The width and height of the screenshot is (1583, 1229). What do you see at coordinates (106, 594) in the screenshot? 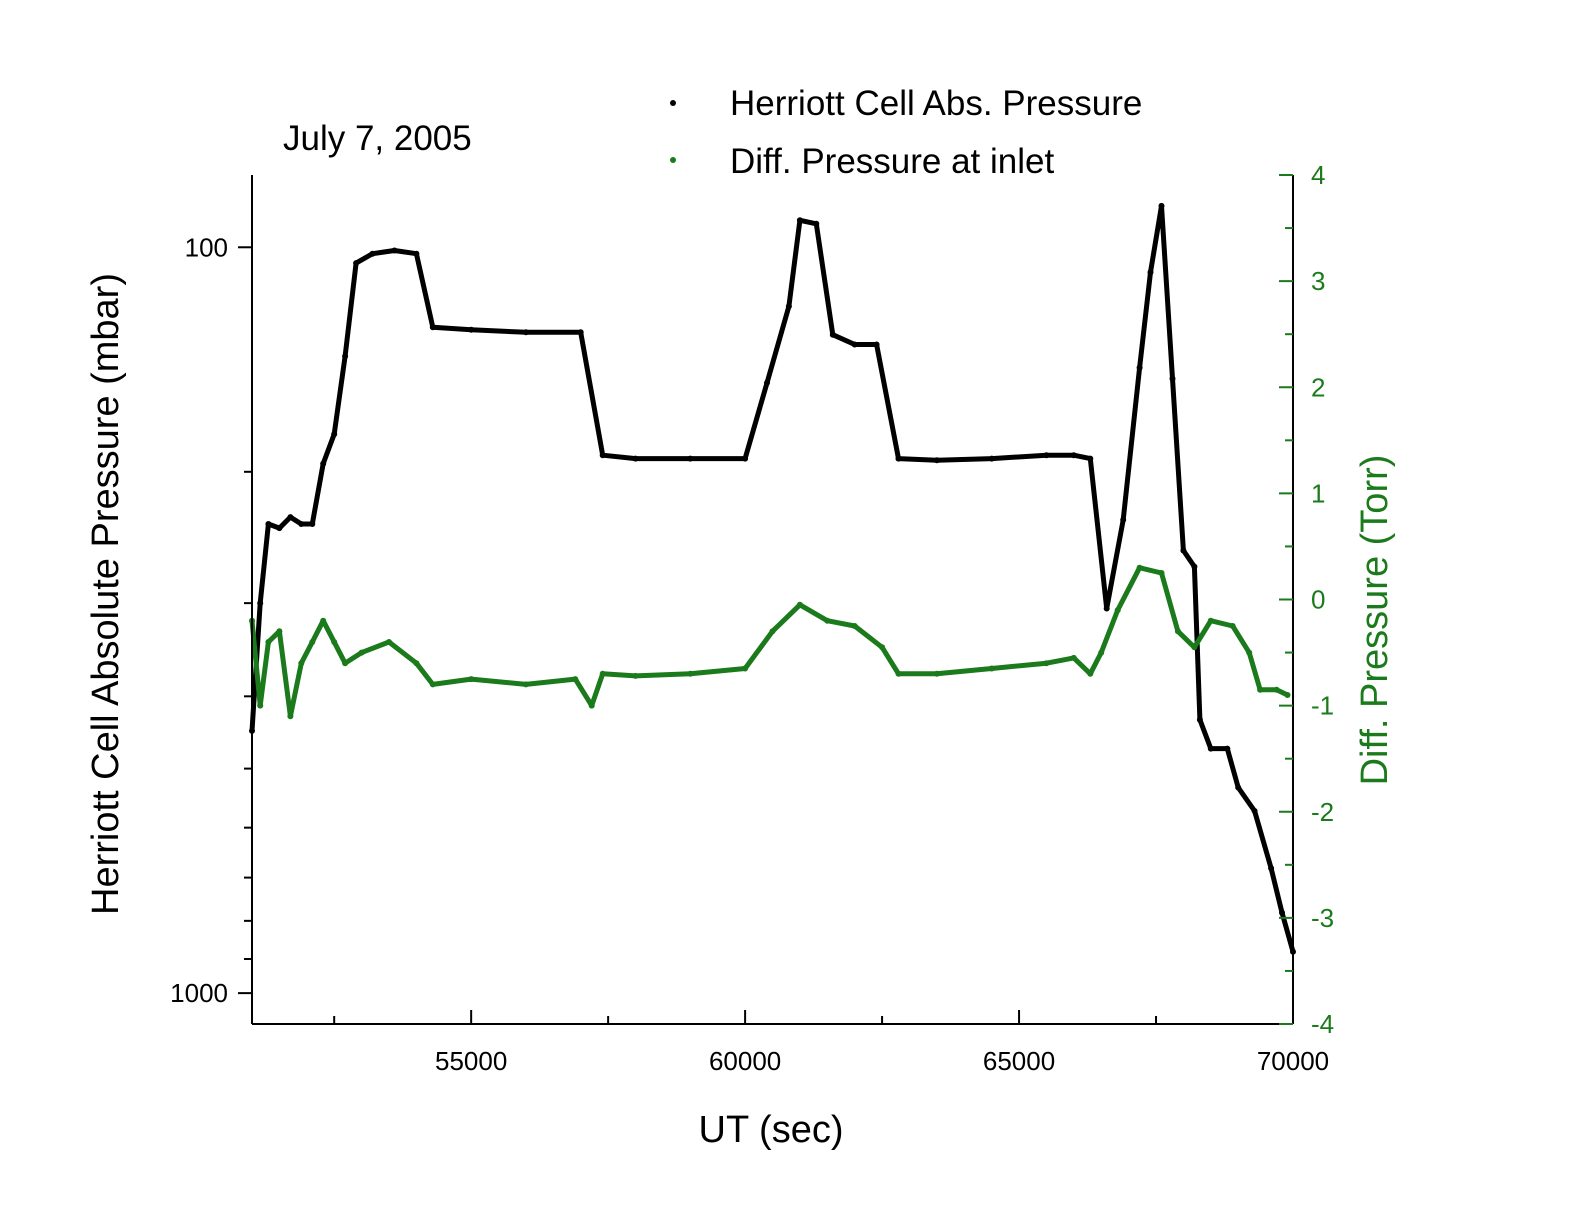
I see `y-left-axis-title: Herriott Cell Absolute Pressure (mbar)` at bounding box center [106, 594].